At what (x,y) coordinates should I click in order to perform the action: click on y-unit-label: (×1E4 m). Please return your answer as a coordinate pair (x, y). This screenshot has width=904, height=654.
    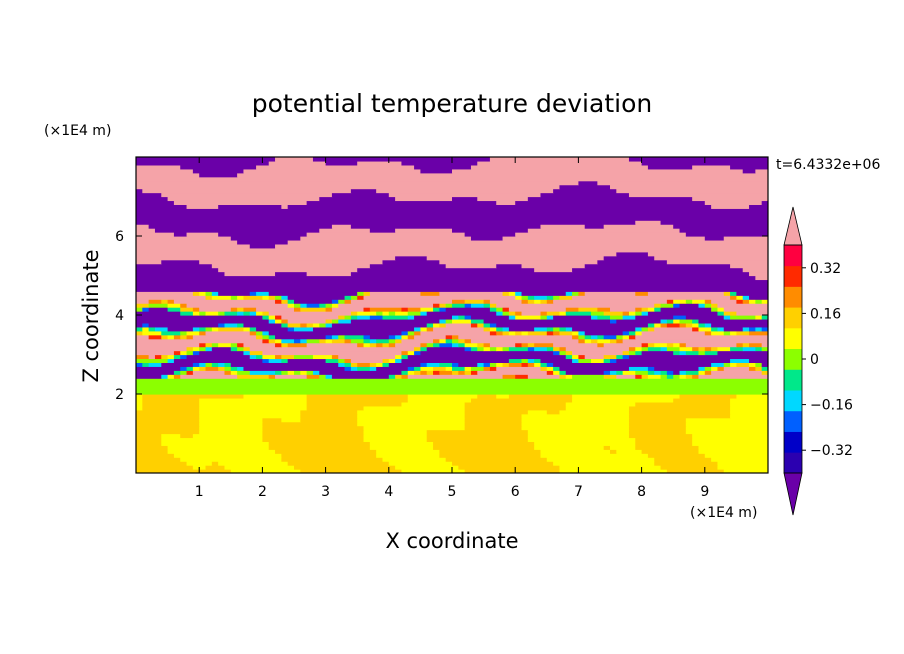
    Looking at the image, I should click on (77, 131).